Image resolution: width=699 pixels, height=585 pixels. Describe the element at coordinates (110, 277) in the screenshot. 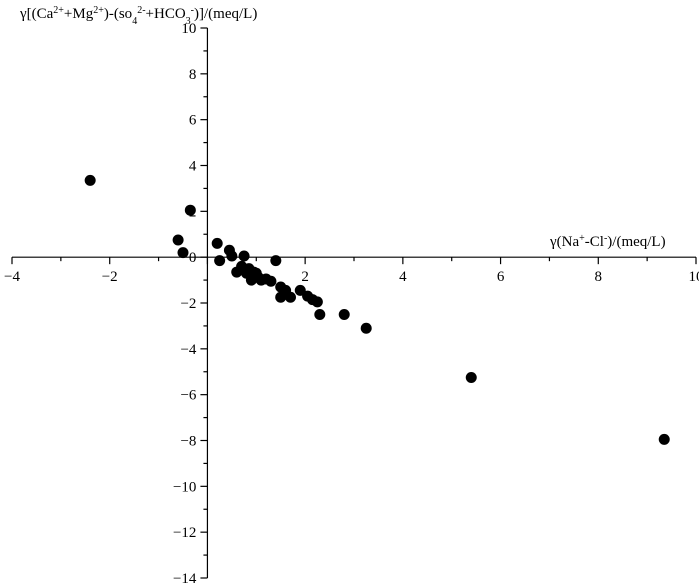

I see `x-tick-label: −2` at that location.